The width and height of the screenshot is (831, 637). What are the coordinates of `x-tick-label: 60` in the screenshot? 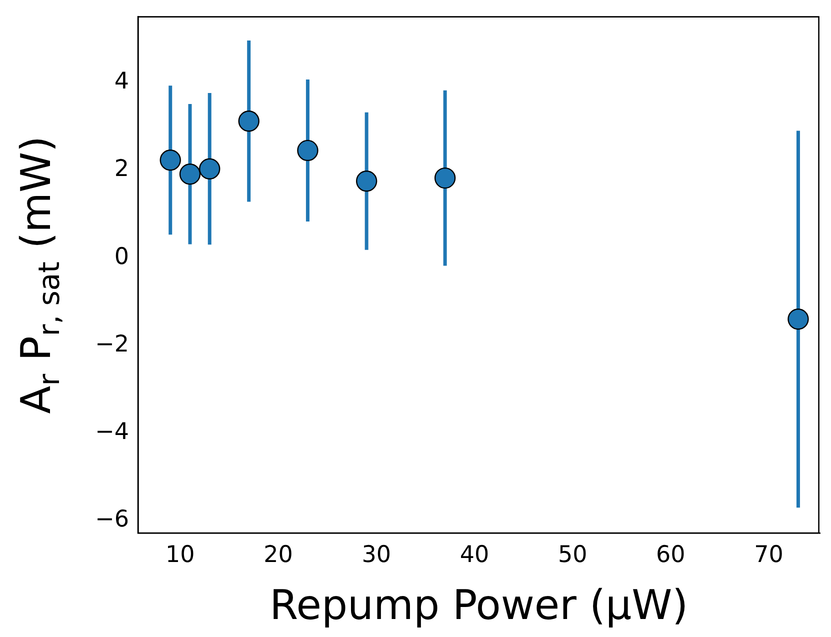 It's located at (671, 555).